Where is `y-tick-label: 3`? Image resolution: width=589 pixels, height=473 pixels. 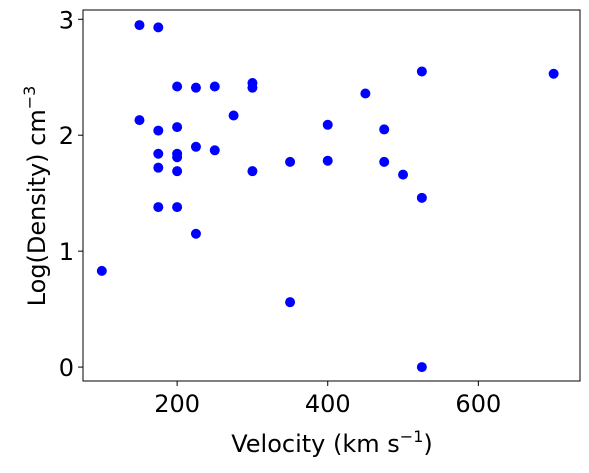
y-tick-label: 3 is located at coordinates (66, 20).